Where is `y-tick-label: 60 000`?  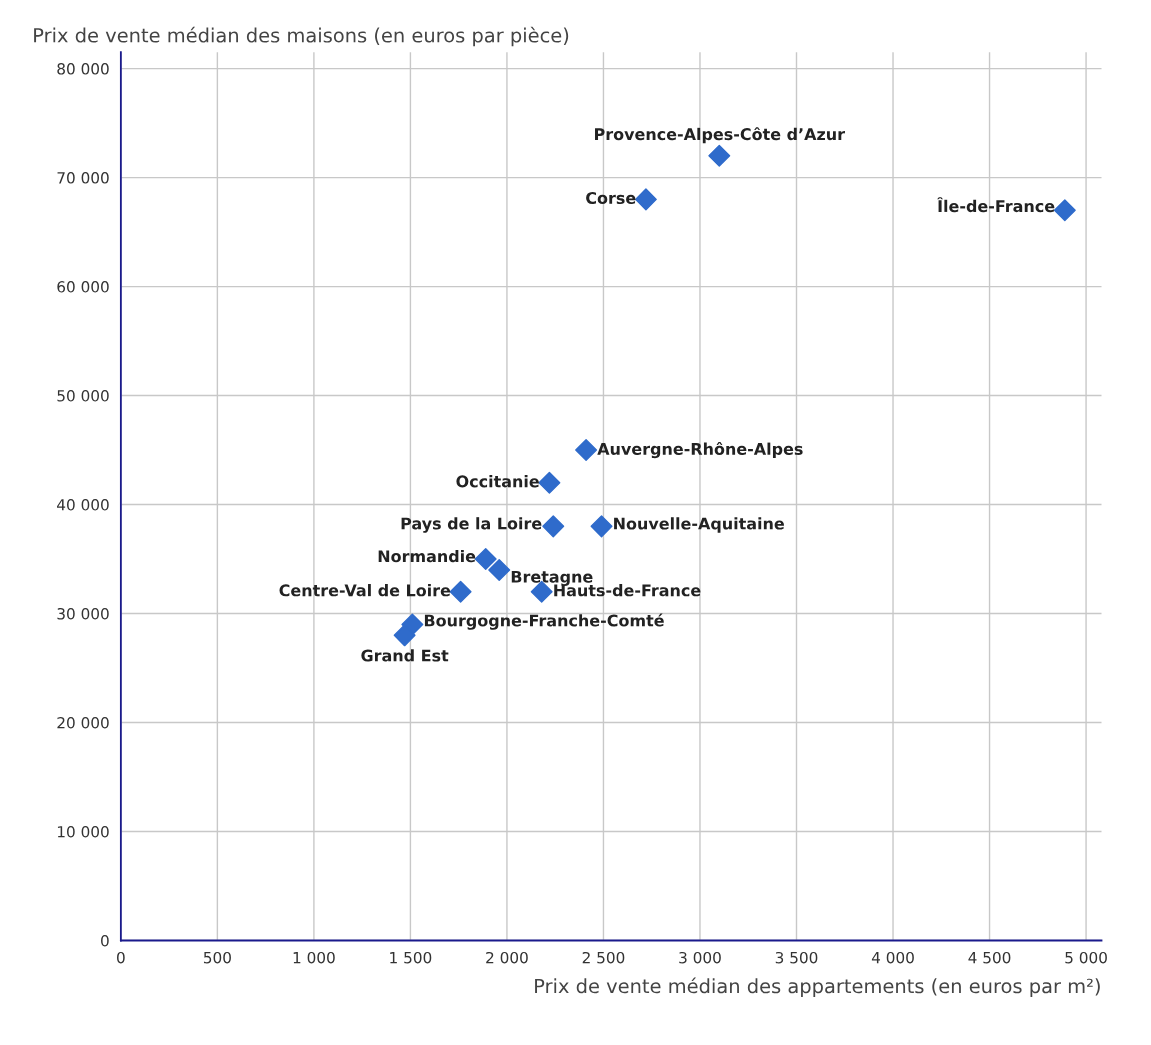
y-tick-label: 60 000 is located at coordinates (83, 287).